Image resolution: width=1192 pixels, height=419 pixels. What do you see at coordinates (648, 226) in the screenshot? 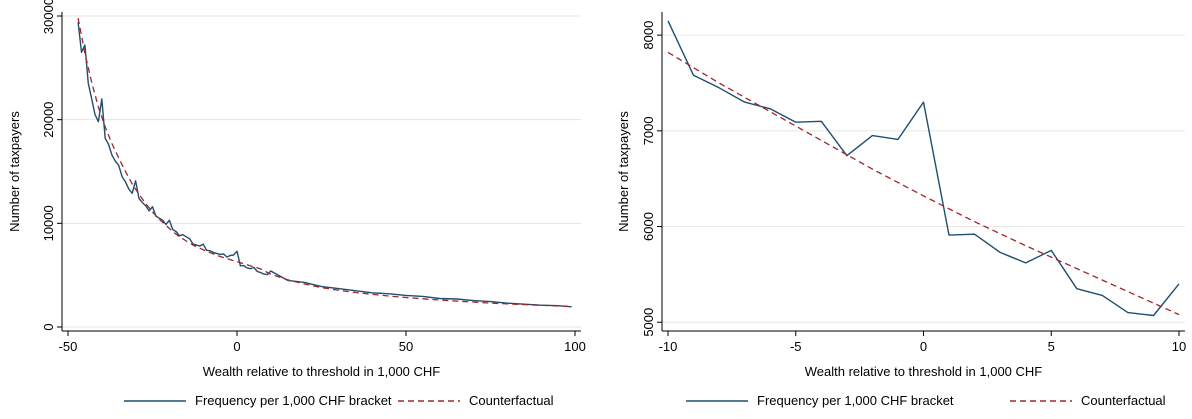
I see `y-tick-label: 6000` at bounding box center [648, 226].